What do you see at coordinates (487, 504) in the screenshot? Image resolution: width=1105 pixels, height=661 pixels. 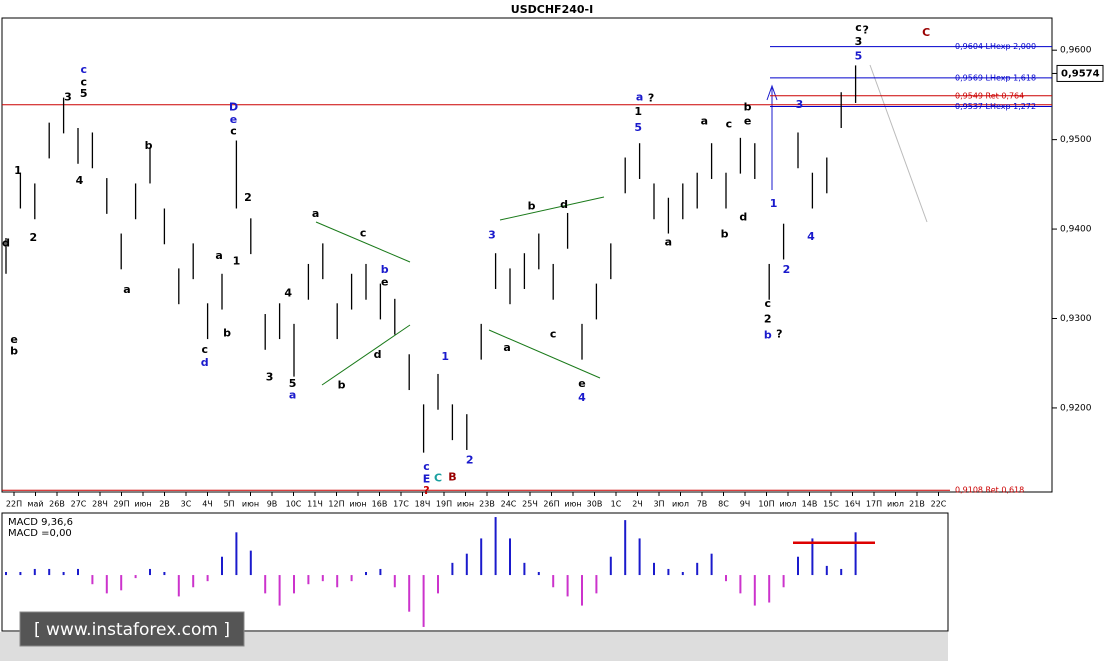 I see `x-tick-label: 23В` at bounding box center [487, 504].